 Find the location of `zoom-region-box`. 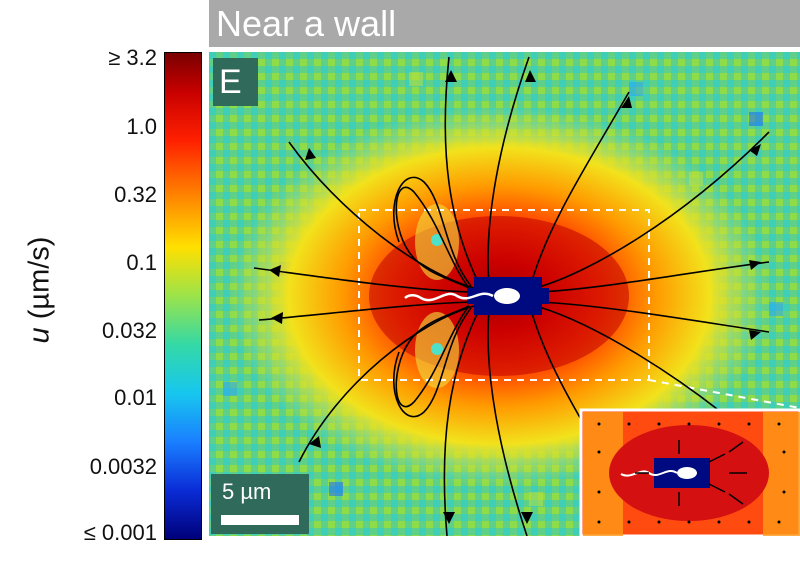

zoom-region-box is located at coordinates (504, 295).